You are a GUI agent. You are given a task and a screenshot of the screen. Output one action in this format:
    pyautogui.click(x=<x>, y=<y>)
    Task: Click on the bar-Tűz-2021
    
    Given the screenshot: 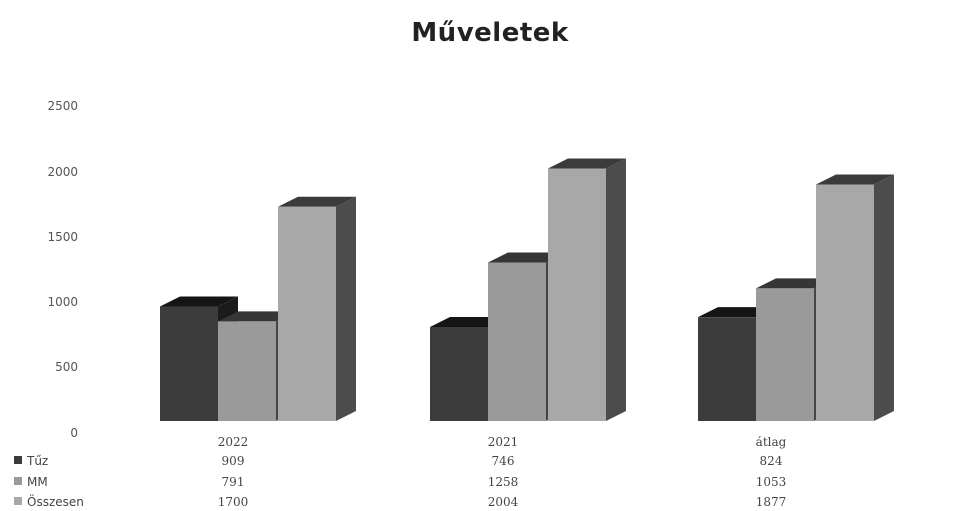 What is the action you would take?
    pyautogui.click(x=459, y=374)
    